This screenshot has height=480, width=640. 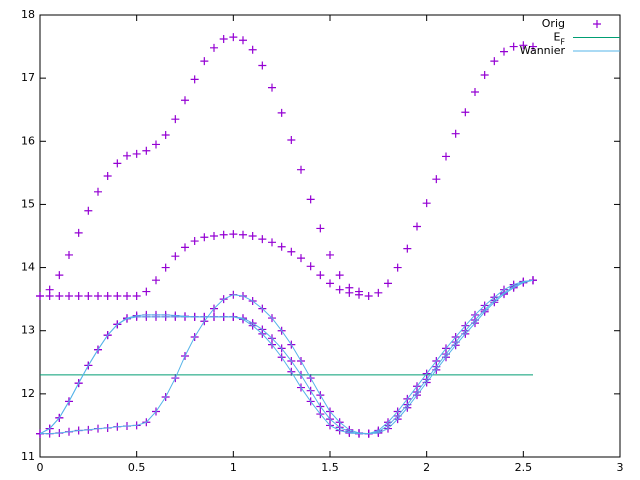 I want to click on x-tick-label: 1, so click(x=233, y=467).